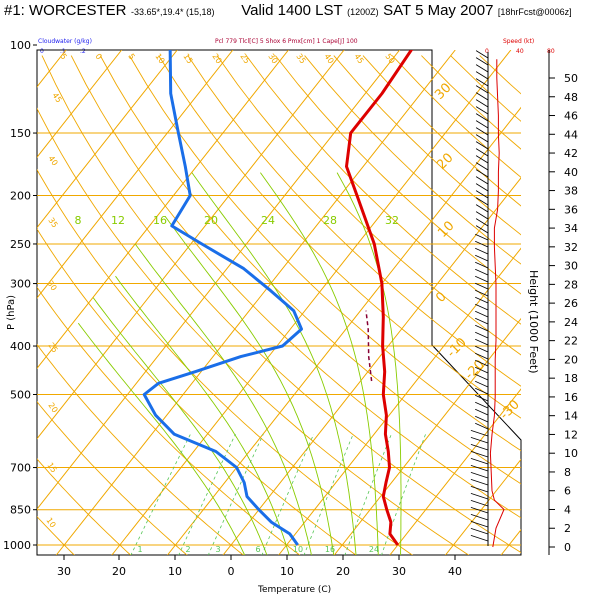 This screenshot has width=600, height=600. What do you see at coordinates (300, 59) in the screenshot?
I see `dry-adiabat-label: 35` at bounding box center [300, 59].